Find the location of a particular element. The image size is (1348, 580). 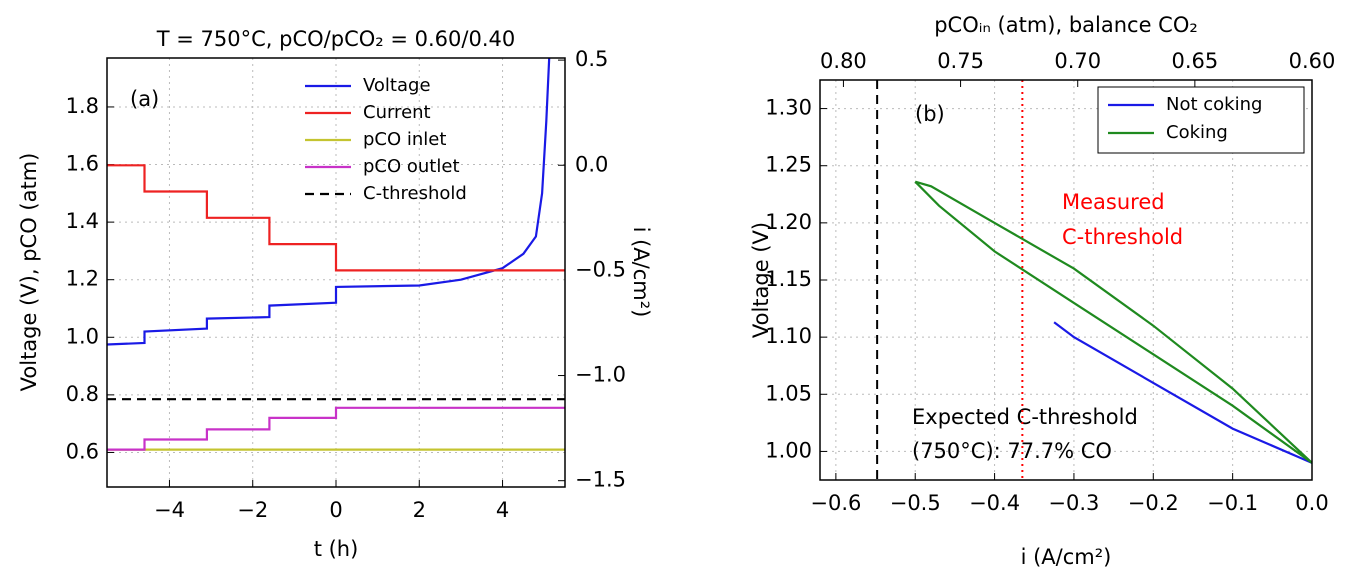

y-tick-label: 1.4 is located at coordinates (82, 221).